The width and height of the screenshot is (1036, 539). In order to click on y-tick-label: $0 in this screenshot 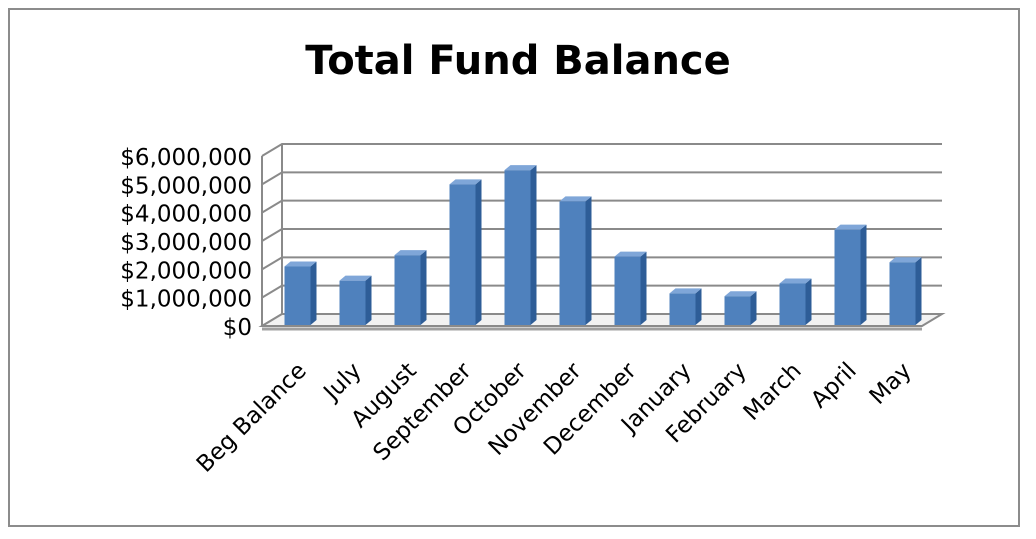, I will do `click(237, 328)`.